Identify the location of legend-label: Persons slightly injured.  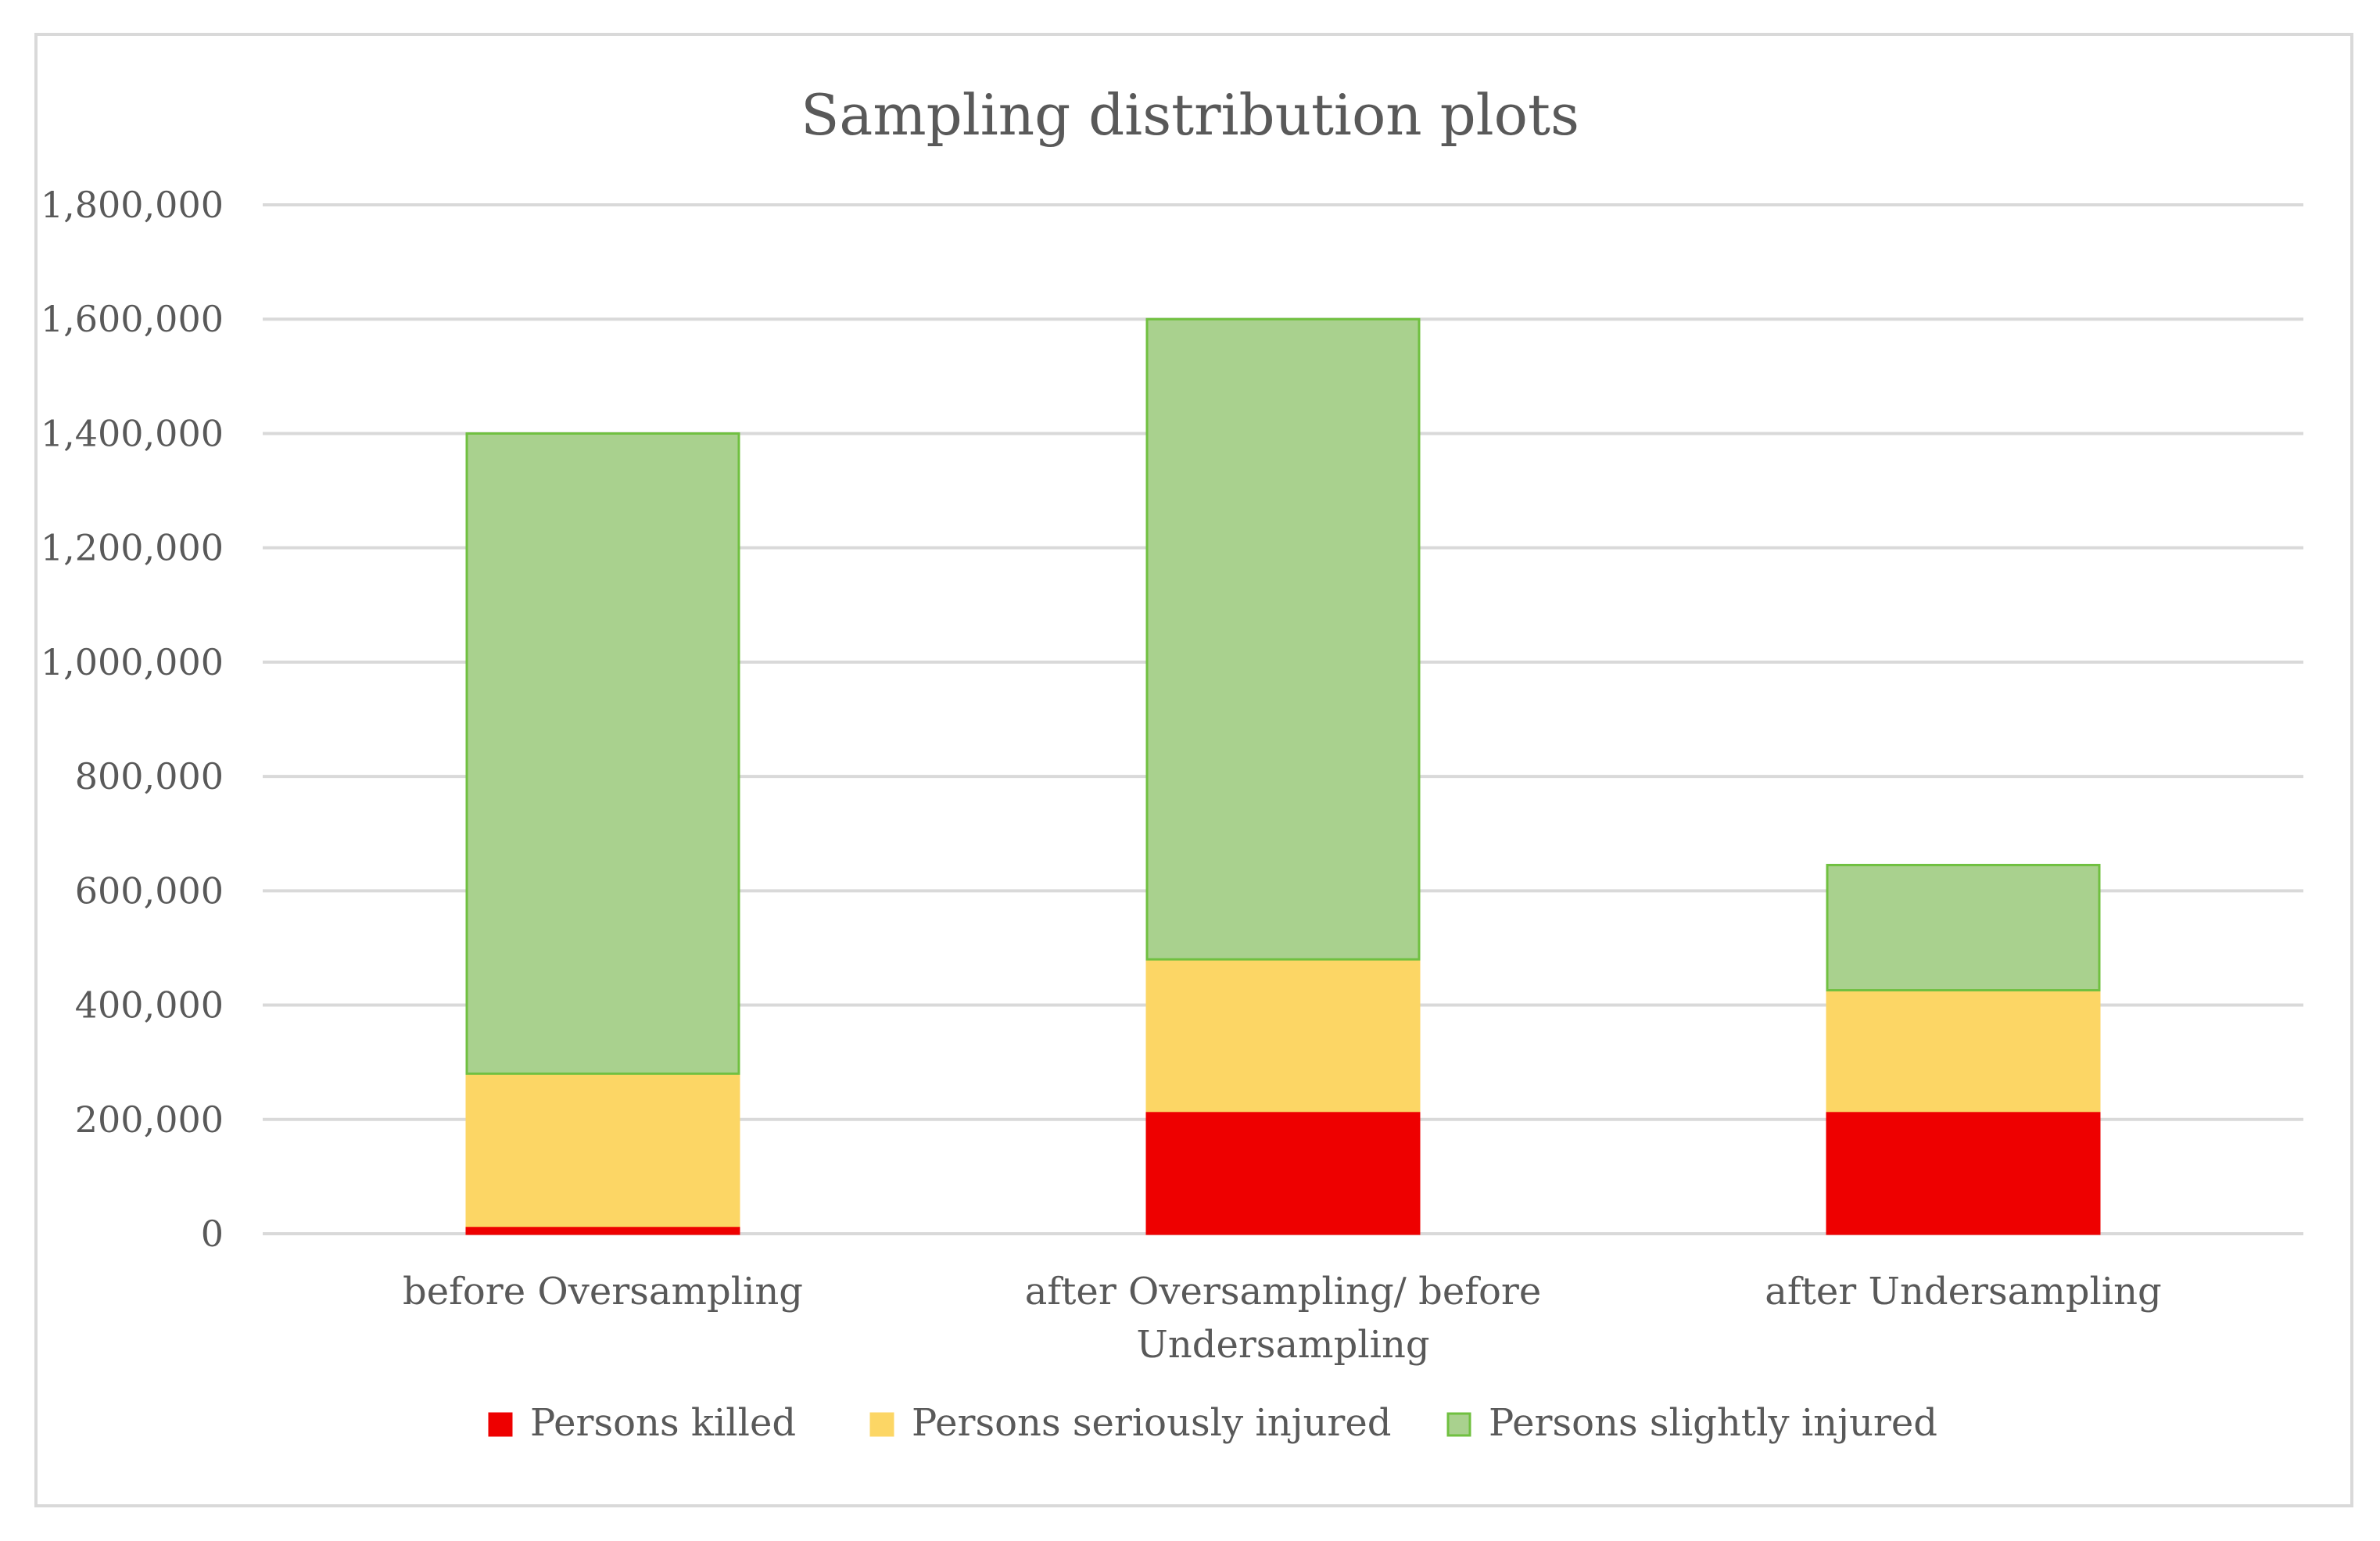
(1713, 1423).